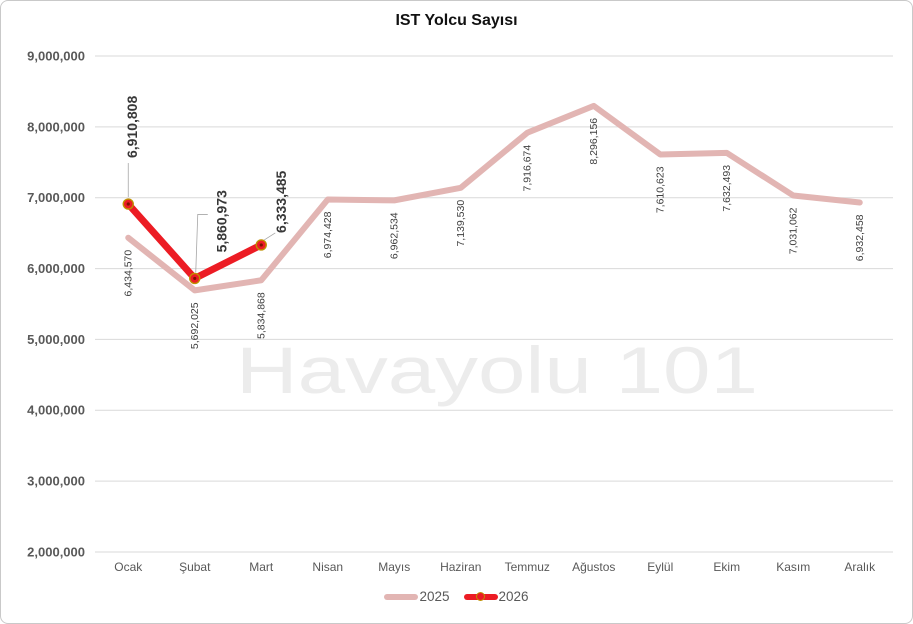  I want to click on data-label-2025: 8,296,156, so click(594, 141).